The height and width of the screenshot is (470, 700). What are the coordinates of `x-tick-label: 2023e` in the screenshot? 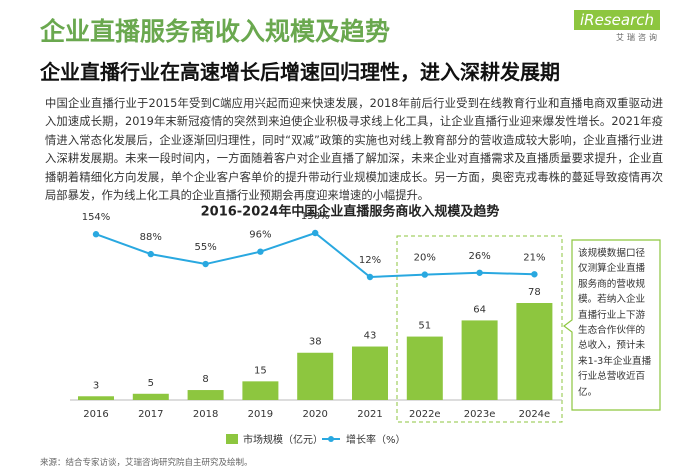 It's located at (480, 414).